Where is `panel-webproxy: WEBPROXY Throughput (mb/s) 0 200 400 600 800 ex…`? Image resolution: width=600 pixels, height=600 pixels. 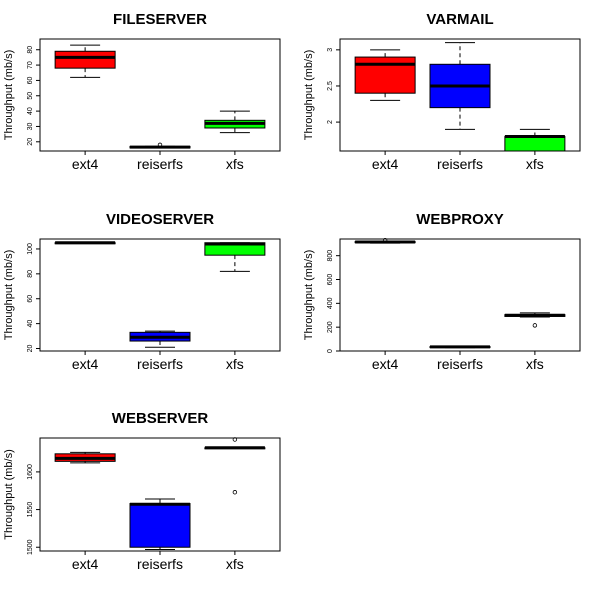
panel-webproxy: WEBPROXY Throughput (mb/s) 0 200 400 600 800 ex… is located at coordinates (442, 291).